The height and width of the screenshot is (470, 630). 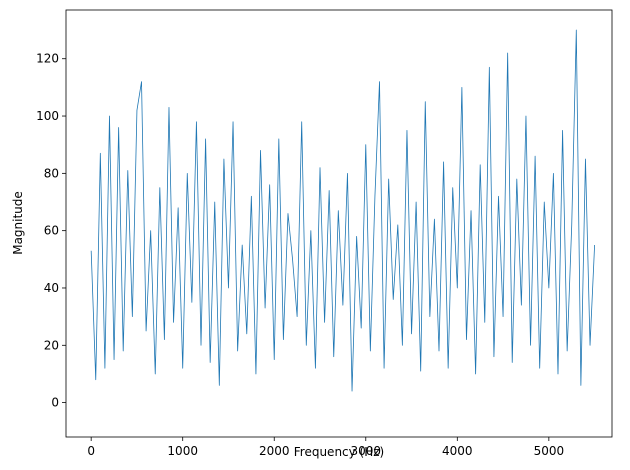 I want to click on x-tick-label: 4000, so click(x=457, y=451).